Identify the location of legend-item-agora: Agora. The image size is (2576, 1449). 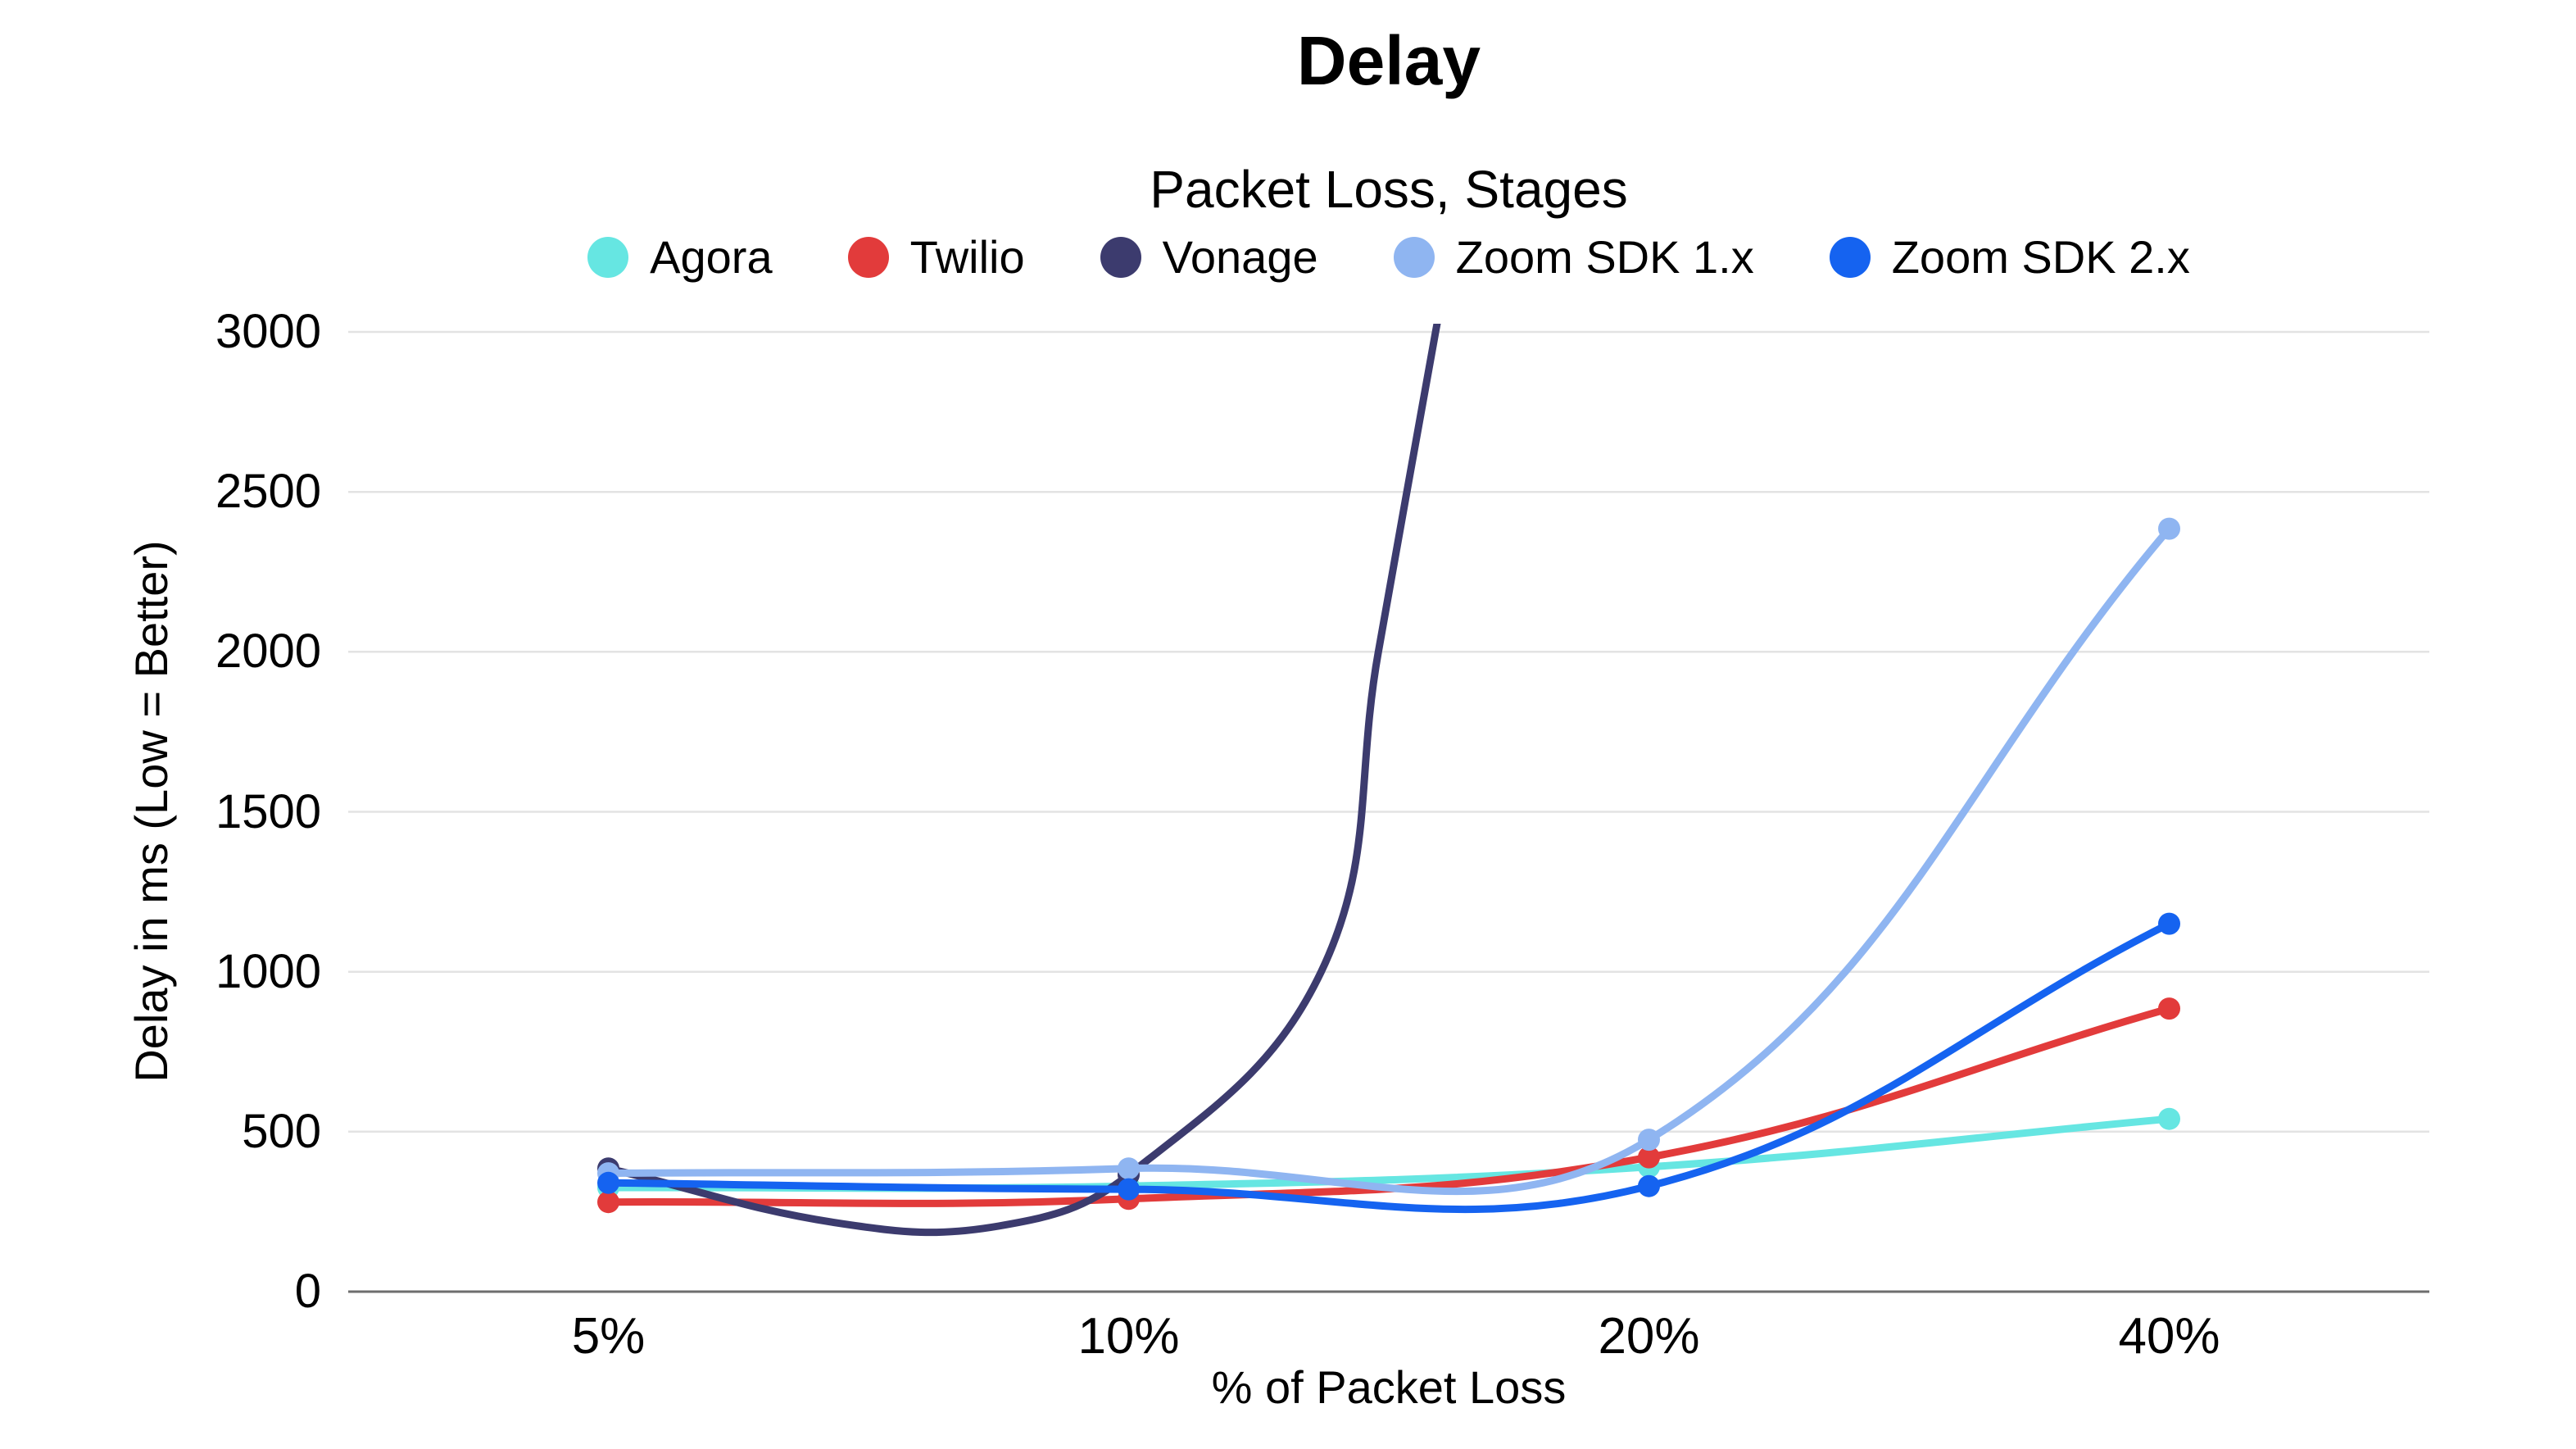
(680, 257).